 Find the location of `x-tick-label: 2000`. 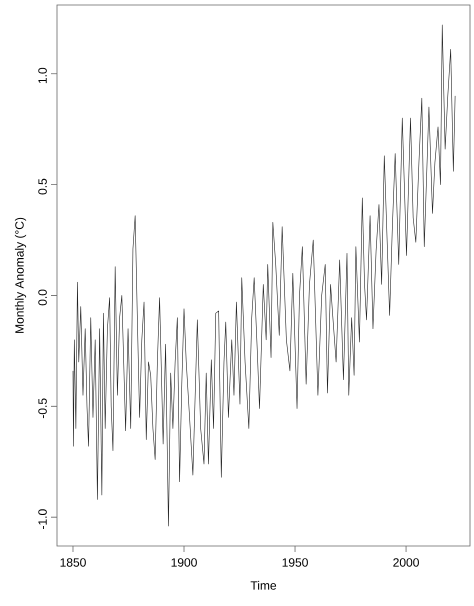

x-tick-label: 2000 is located at coordinates (406, 562).